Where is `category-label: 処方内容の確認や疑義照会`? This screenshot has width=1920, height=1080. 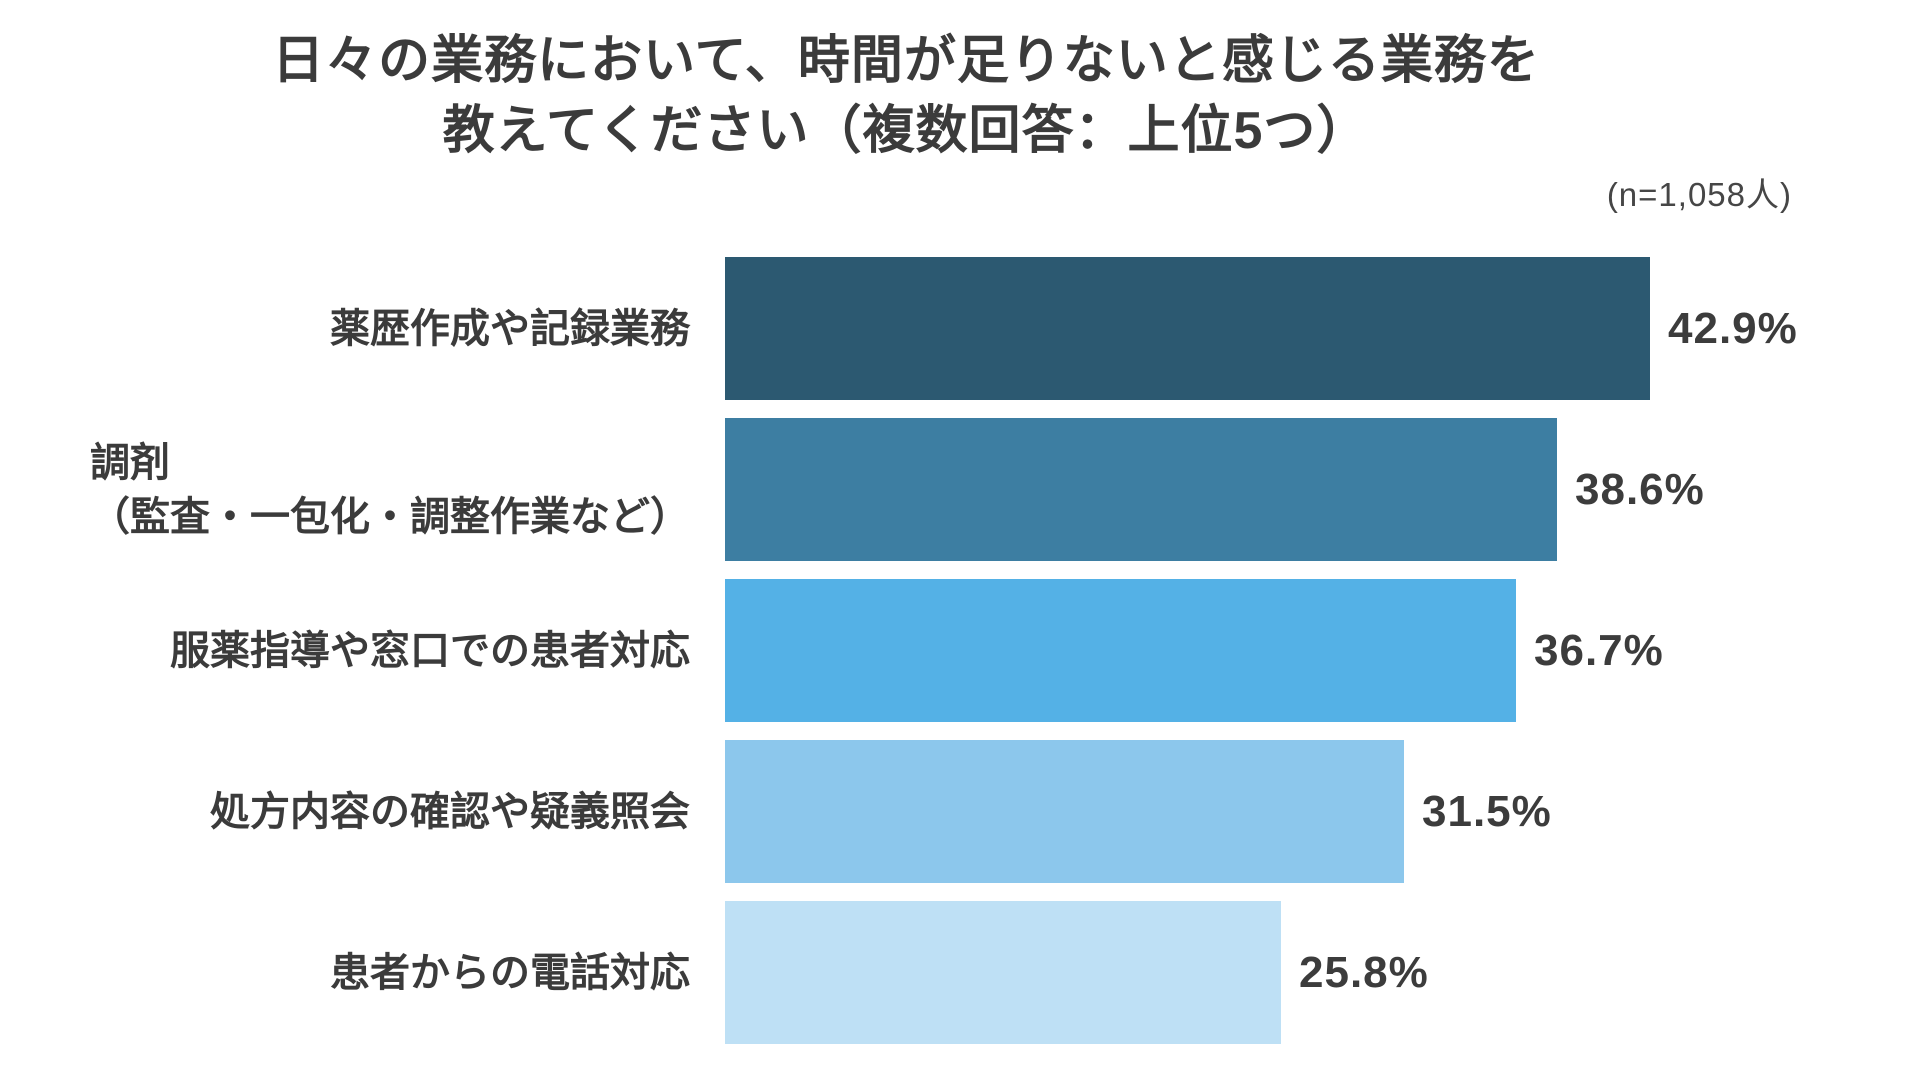
category-label: 処方内容の確認や疑義照会 is located at coordinates (345, 811).